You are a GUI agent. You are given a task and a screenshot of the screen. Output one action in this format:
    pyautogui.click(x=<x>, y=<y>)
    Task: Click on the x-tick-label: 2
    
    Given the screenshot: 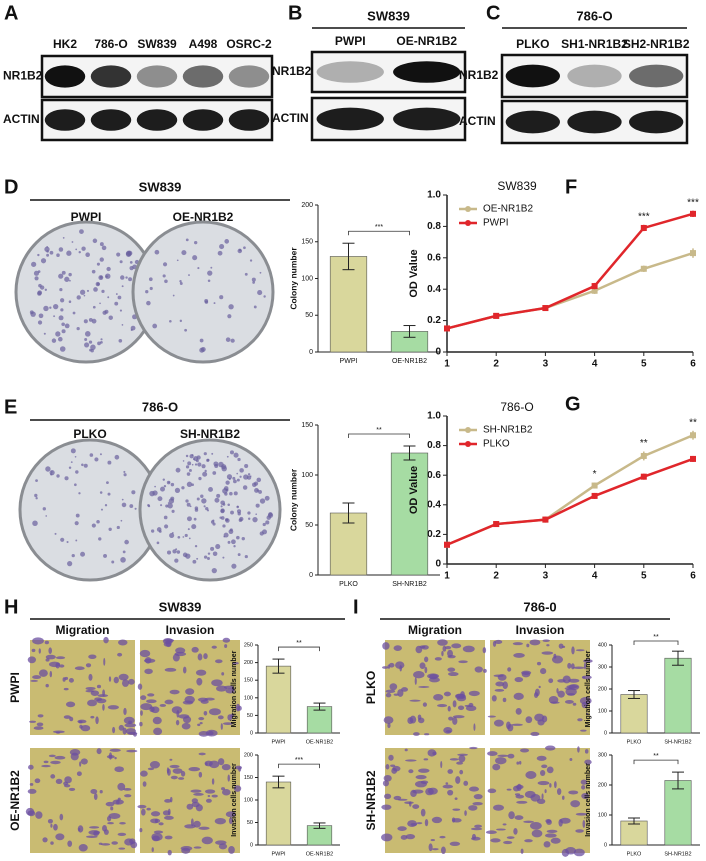 What is the action you would take?
    pyautogui.click(x=496, y=364)
    